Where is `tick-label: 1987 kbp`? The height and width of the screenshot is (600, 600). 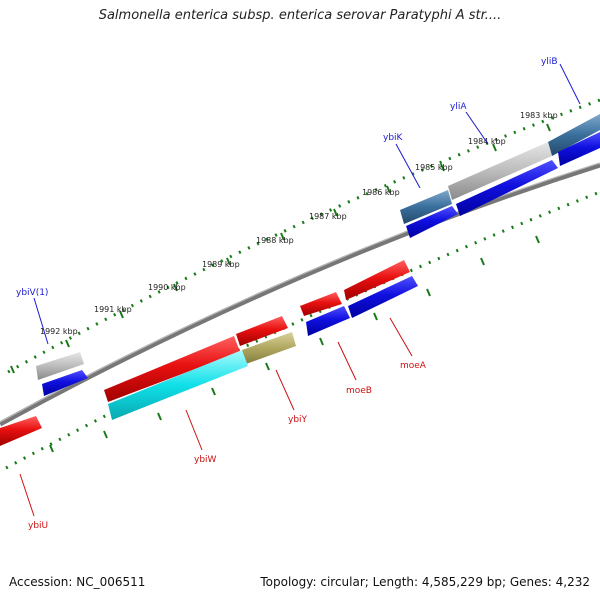
tick-label: 1987 kbp is located at coordinates (328, 216).